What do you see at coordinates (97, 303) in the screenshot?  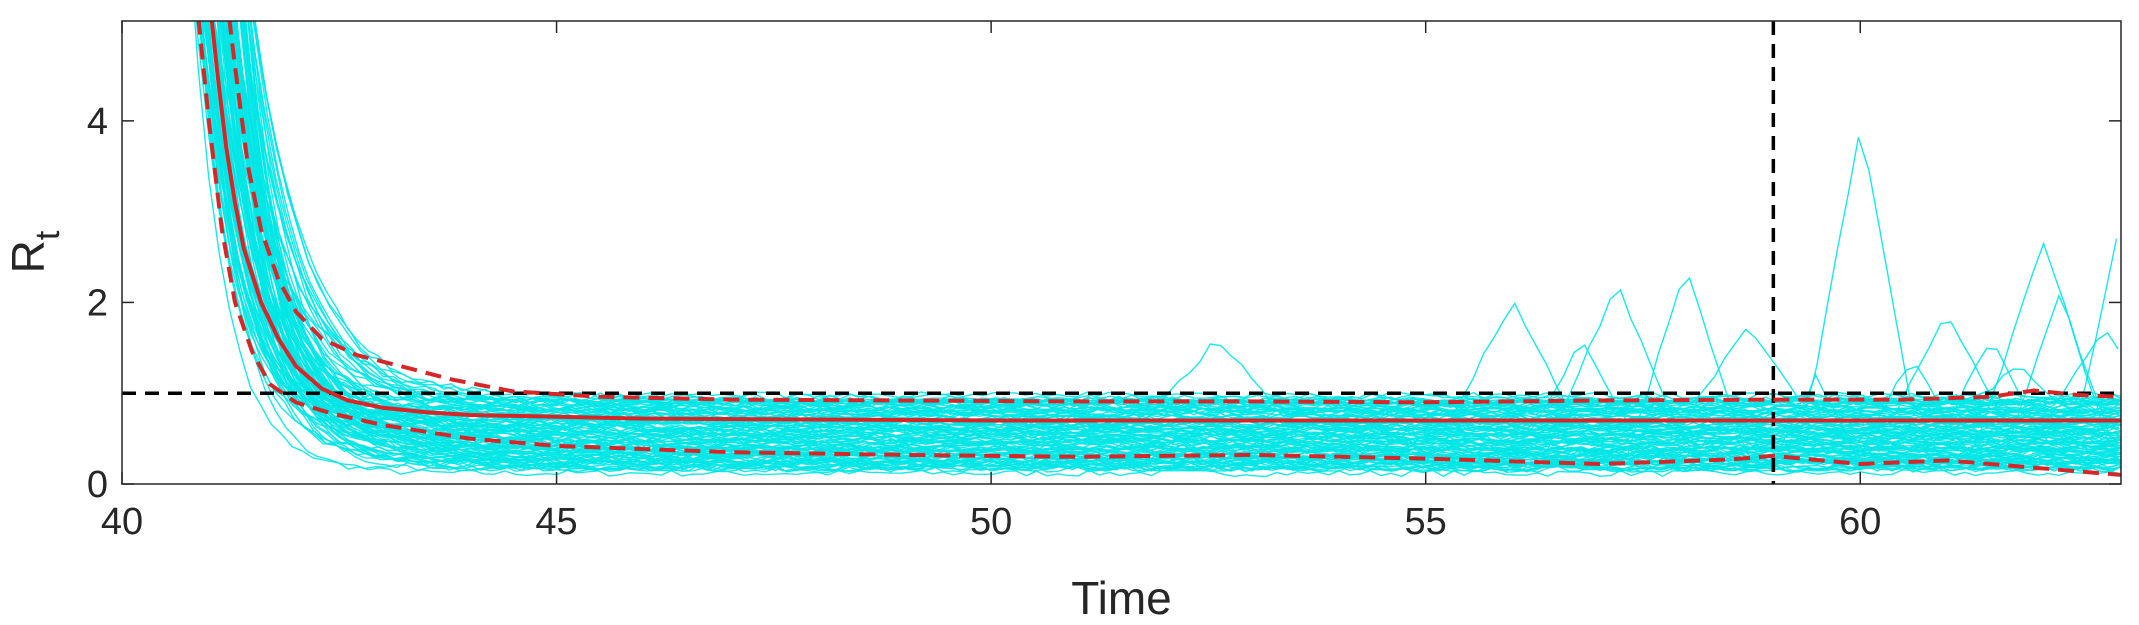 I see `y-tick-label: 2` at bounding box center [97, 303].